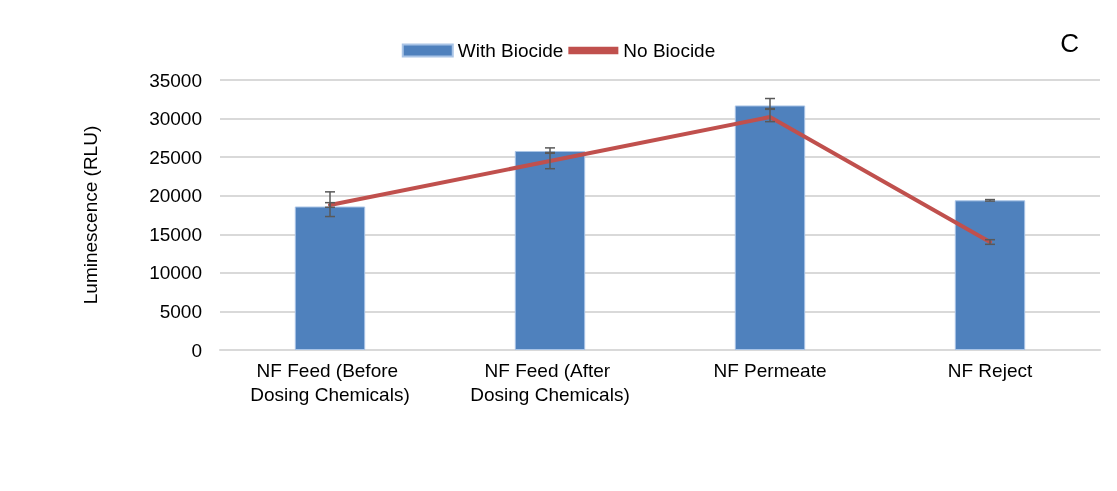 The width and height of the screenshot is (1117, 491). Describe the element at coordinates (175, 196) in the screenshot. I see `y-tick-label: 20000` at that location.